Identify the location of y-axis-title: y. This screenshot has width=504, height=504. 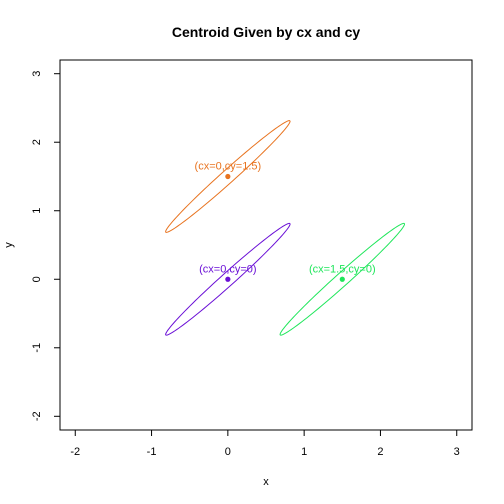
(9, 245).